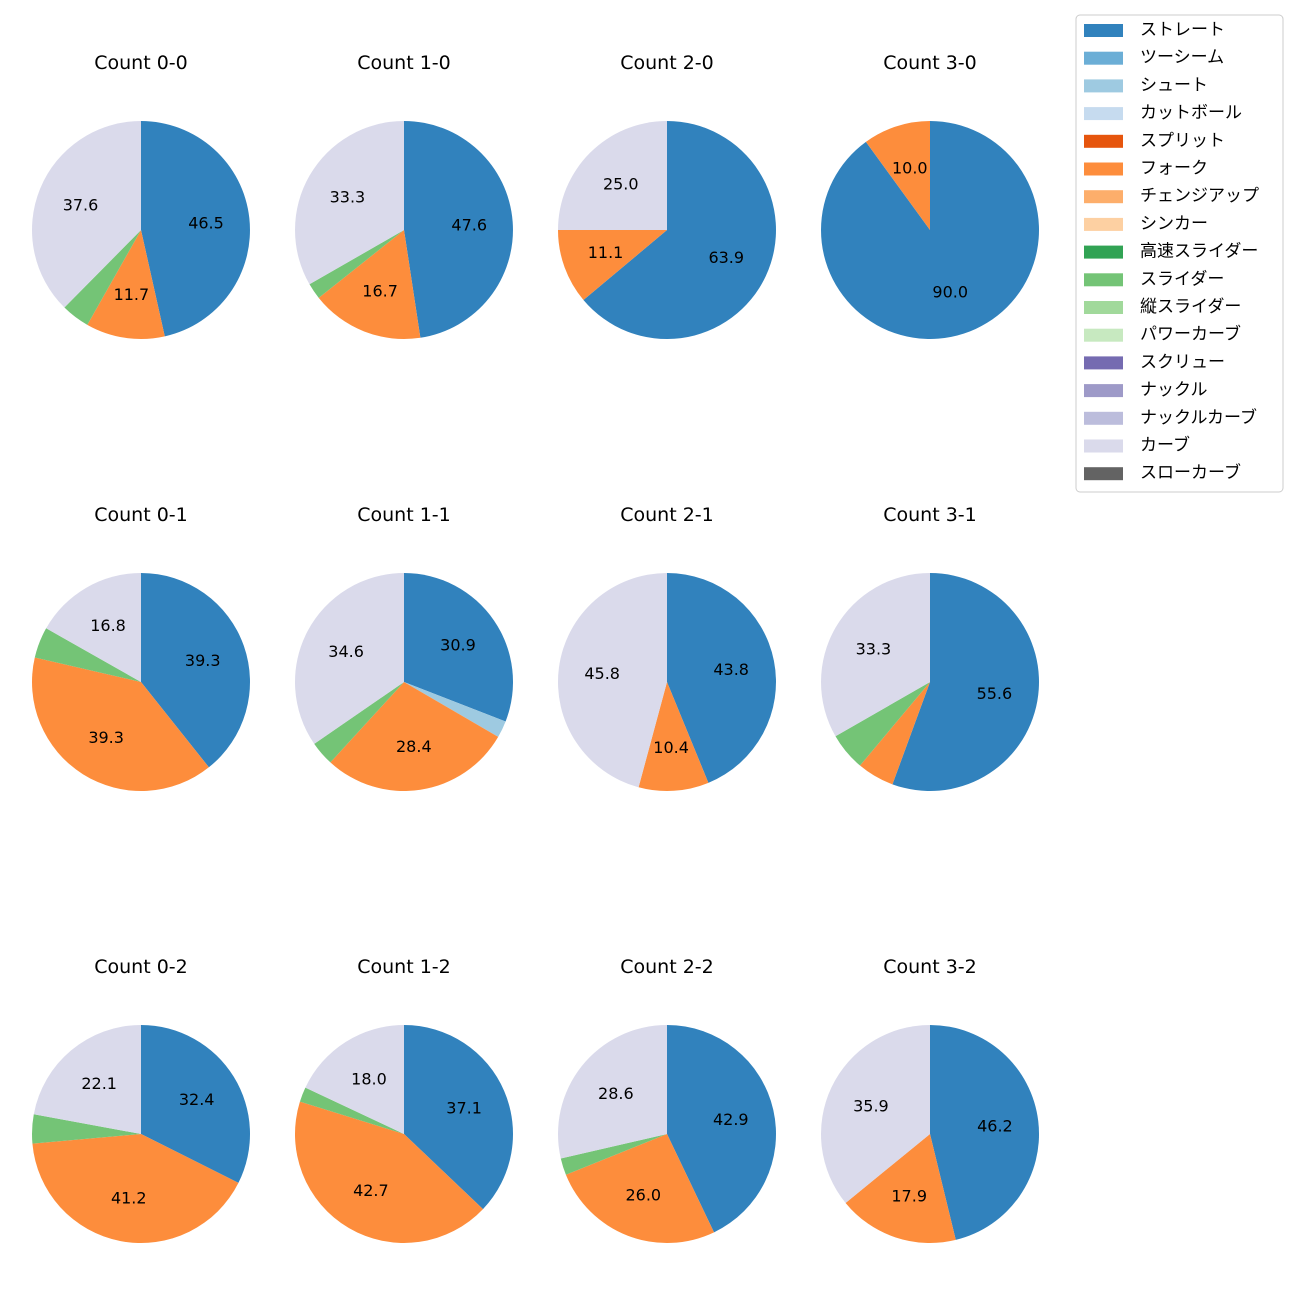 The image size is (1300, 1300). What do you see at coordinates (1182, 30) in the screenshot?
I see `legend-label: ストレート` at bounding box center [1182, 30].